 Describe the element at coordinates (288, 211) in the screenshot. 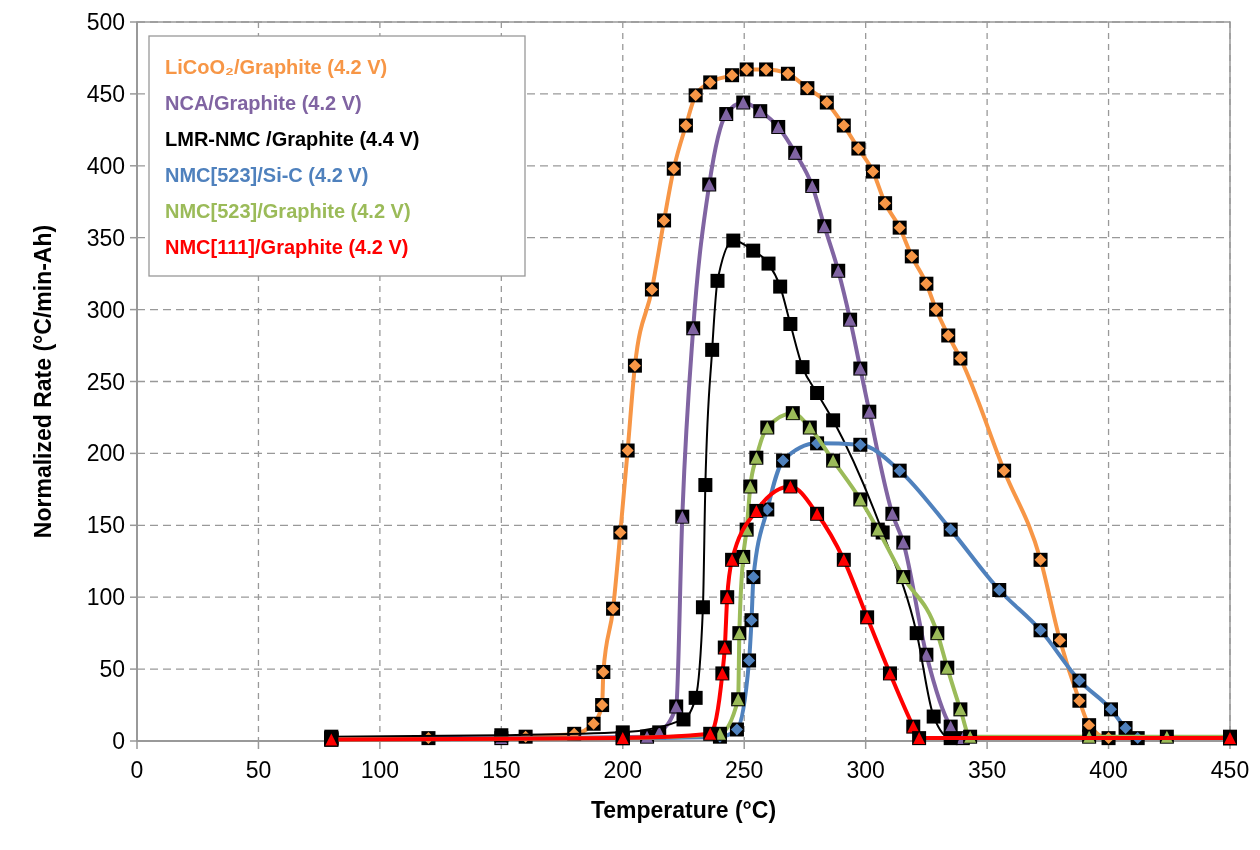

I see `text: NMC[523]/Graphite (4.2 V)` at that location.